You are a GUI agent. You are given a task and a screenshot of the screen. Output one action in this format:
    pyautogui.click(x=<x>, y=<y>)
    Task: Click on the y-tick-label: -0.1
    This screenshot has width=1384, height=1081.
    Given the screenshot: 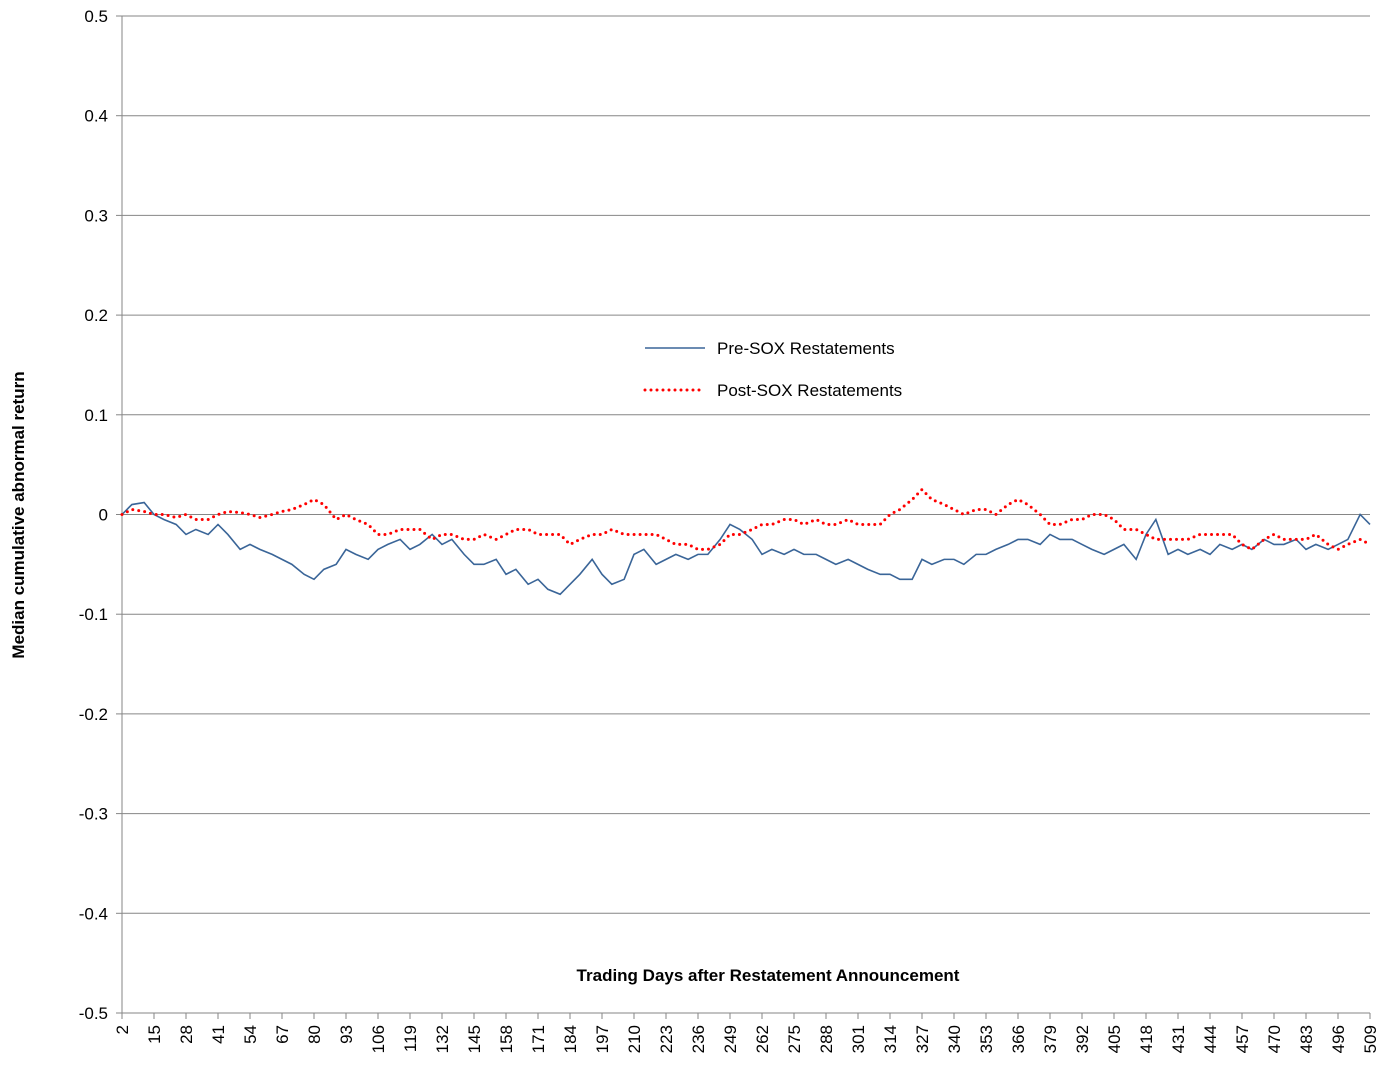 What is the action you would take?
    pyautogui.click(x=93, y=614)
    